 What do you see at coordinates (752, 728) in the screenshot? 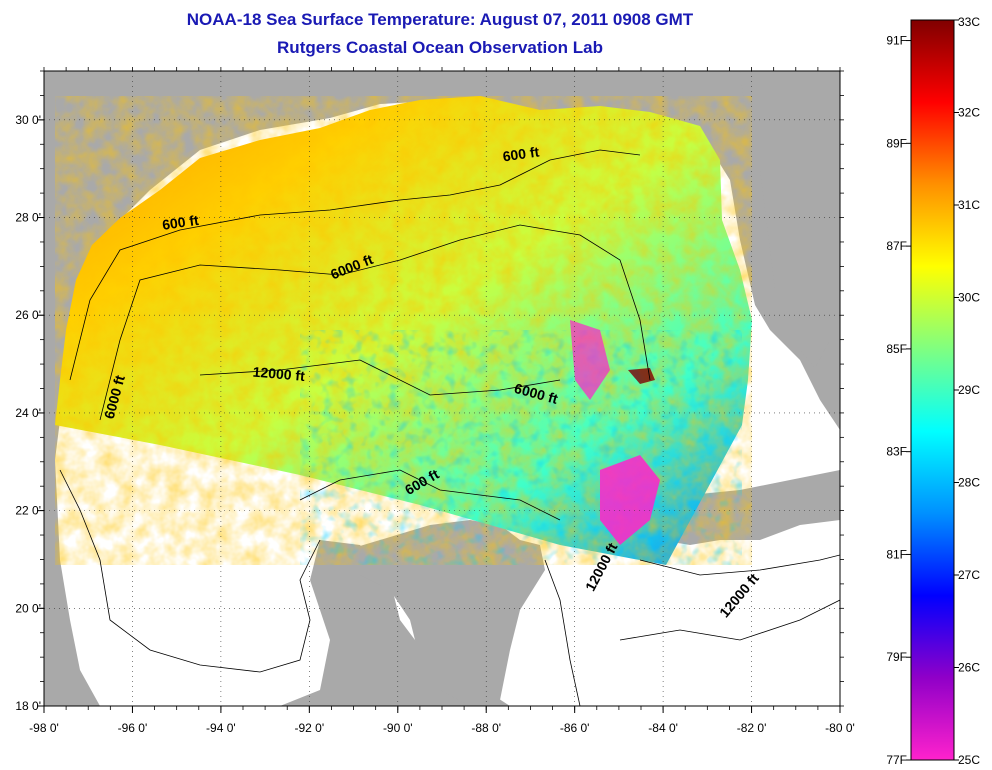
I see `lon-tick-label: -82 0'` at bounding box center [752, 728].